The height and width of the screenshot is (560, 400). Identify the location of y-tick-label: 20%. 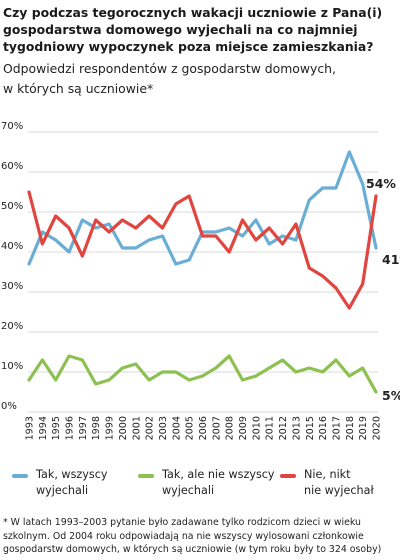
(12, 326).